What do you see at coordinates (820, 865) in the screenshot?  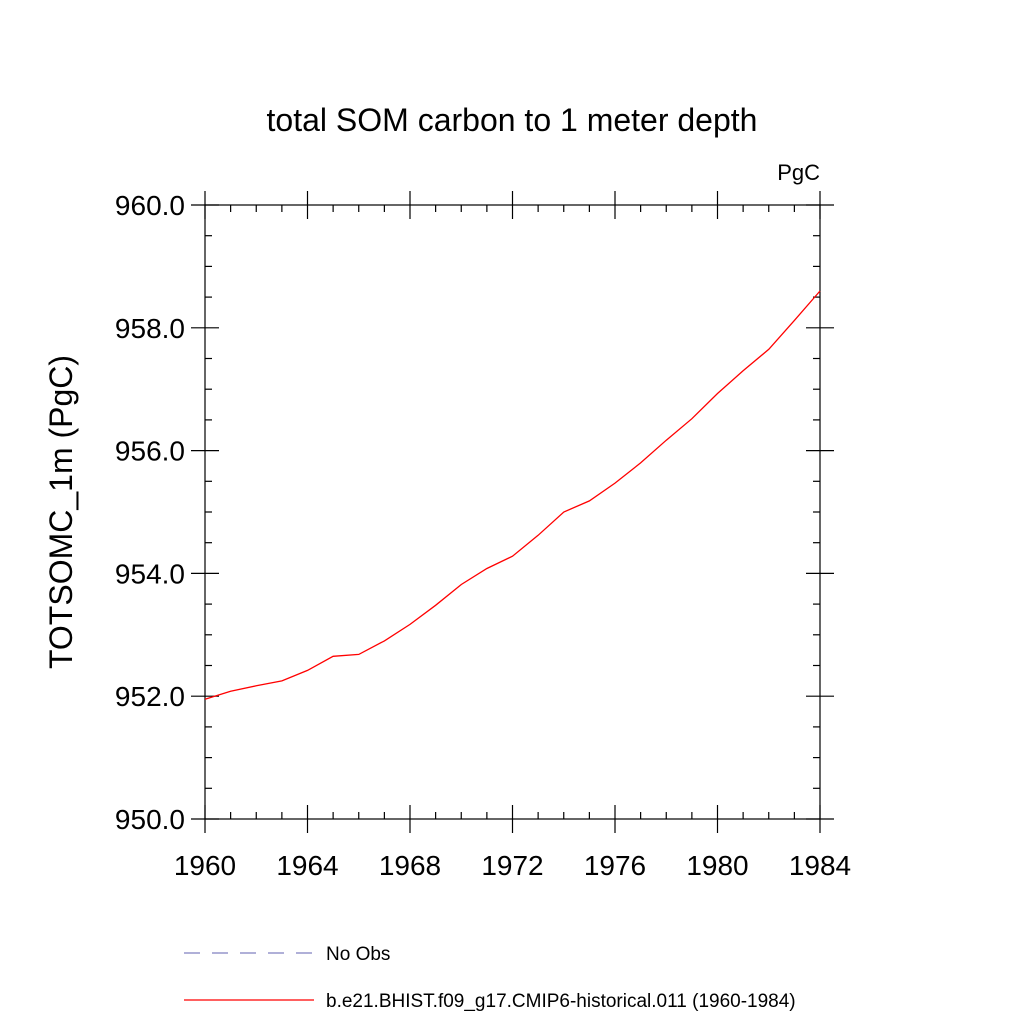 I see `x-tick-label: 1984` at bounding box center [820, 865].